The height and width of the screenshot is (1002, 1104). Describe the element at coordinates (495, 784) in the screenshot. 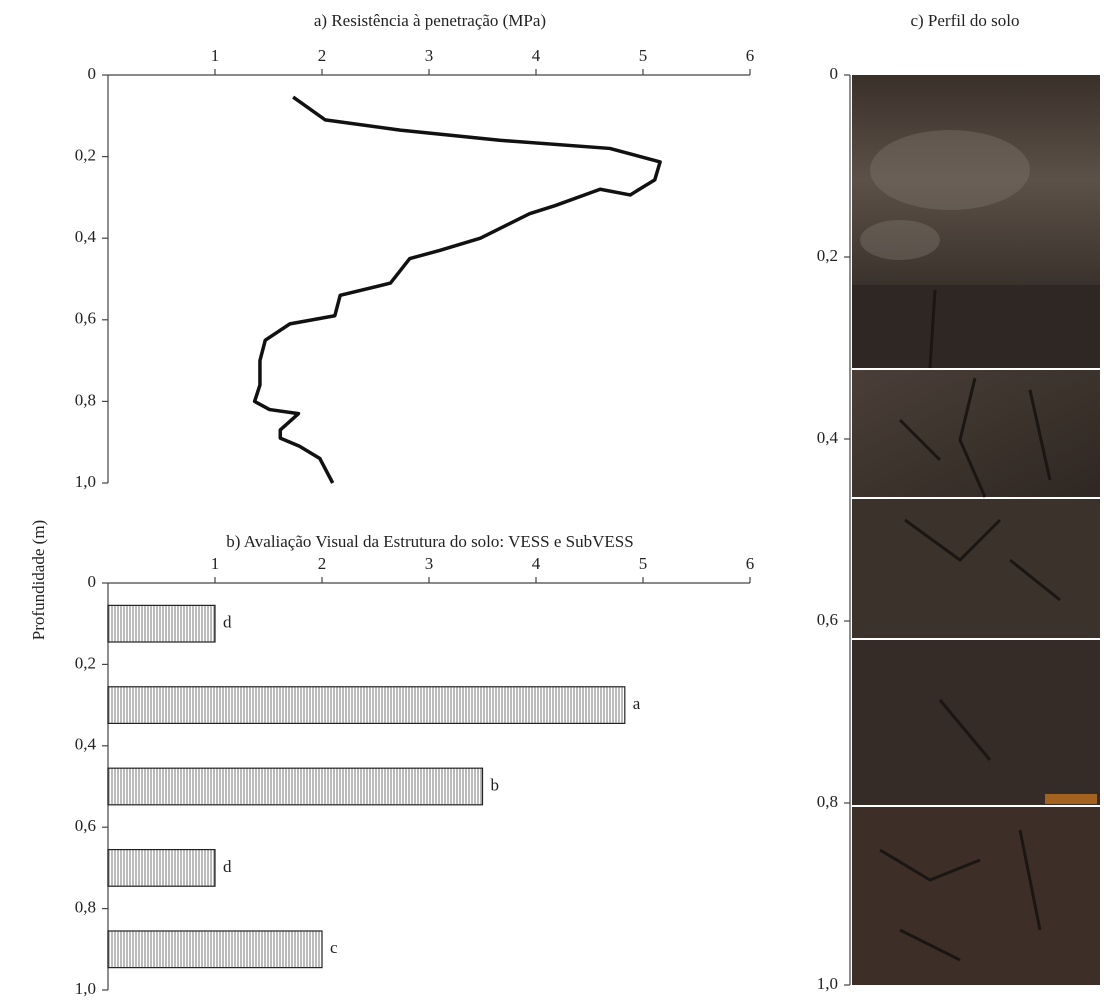

I see `bar-annotation: b` at that location.